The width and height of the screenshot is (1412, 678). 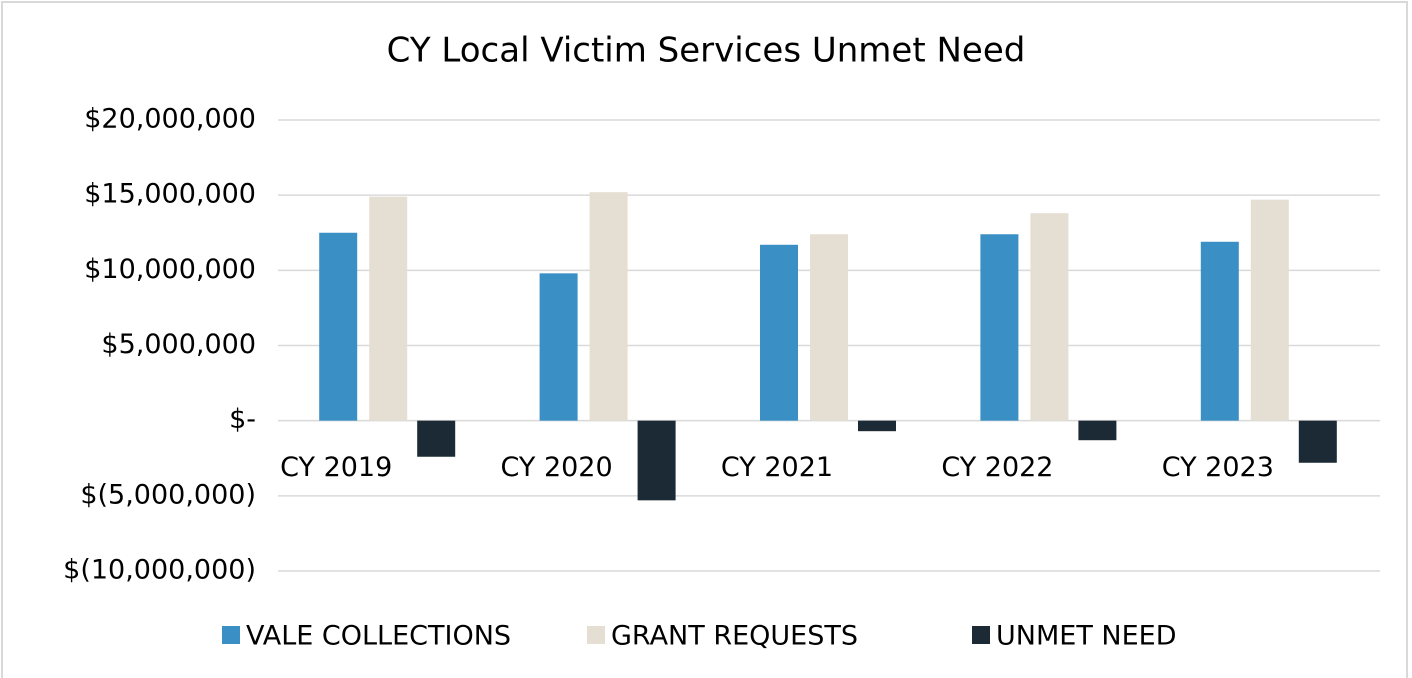 I want to click on x-tick-label: CY 2019, so click(x=336, y=467).